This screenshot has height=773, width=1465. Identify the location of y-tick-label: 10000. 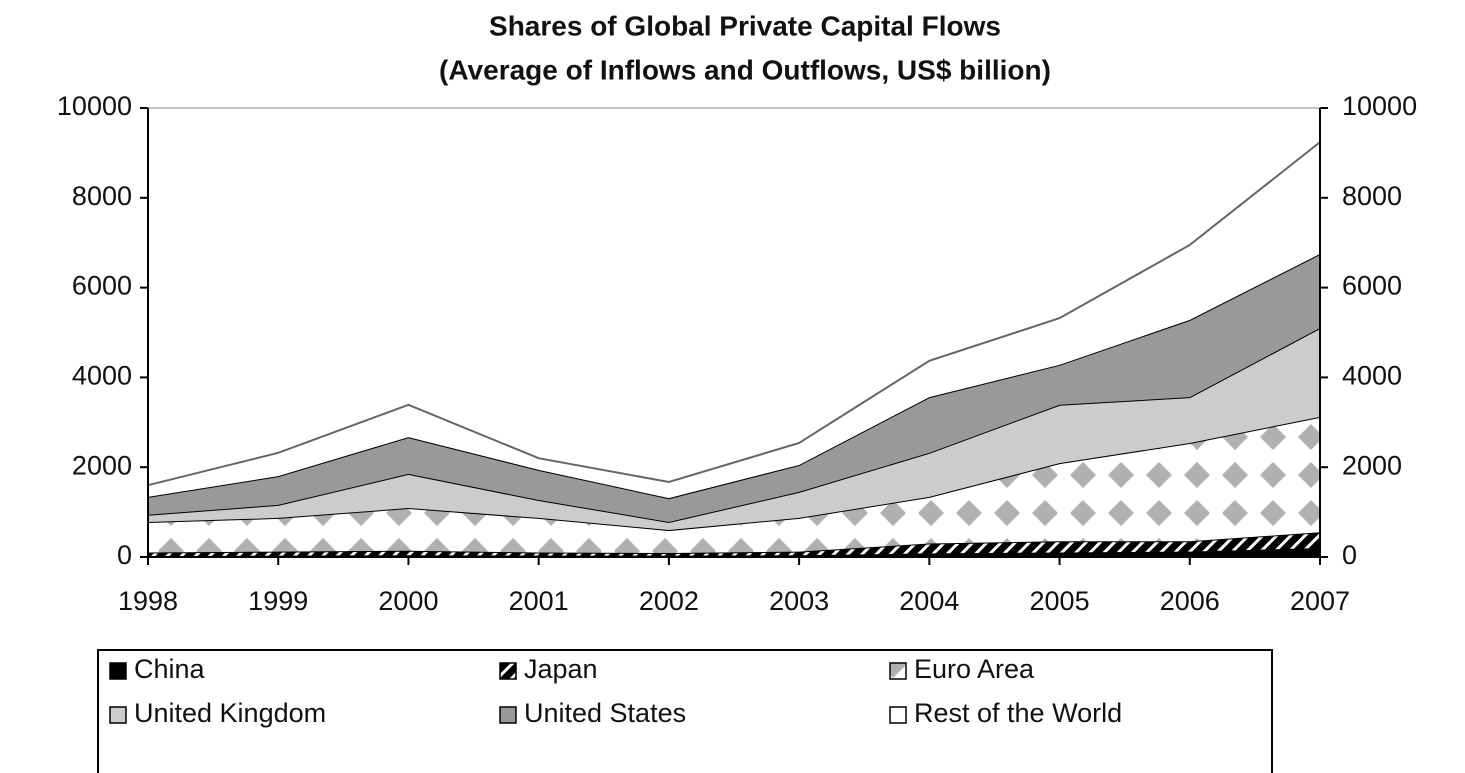
(94, 106).